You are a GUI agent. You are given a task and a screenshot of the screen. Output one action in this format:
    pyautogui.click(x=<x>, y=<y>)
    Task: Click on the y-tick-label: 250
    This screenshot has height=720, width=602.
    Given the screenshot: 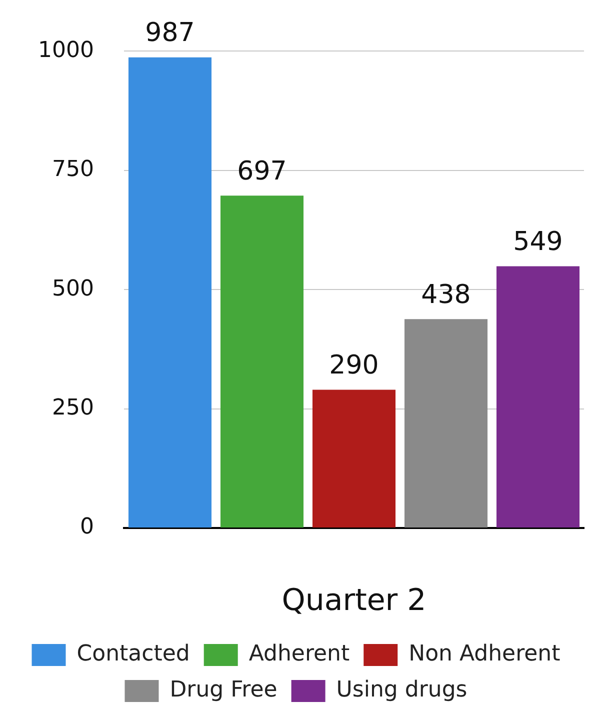 What is the action you would take?
    pyautogui.click(x=73, y=408)
    